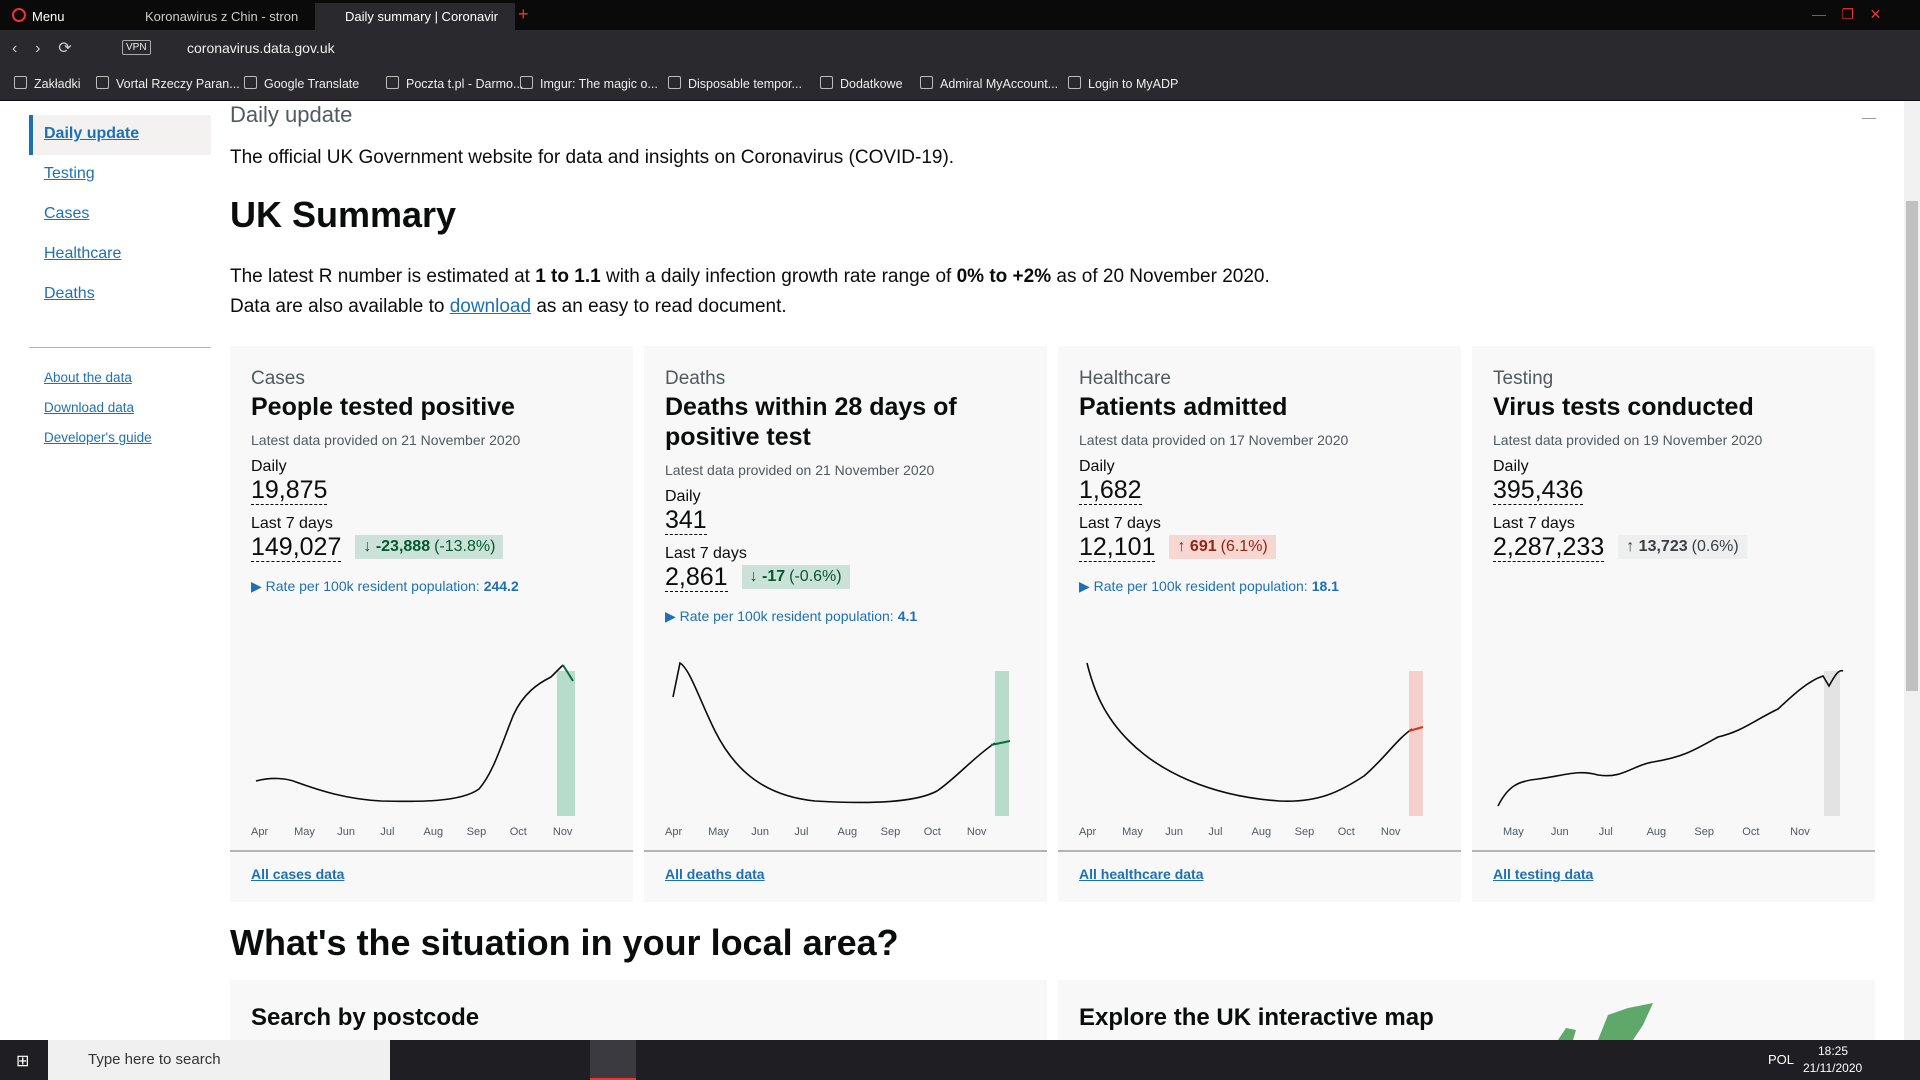 This screenshot has width=1920, height=1080. I want to click on address-bar: ‹ › ⟳ VPN coronavirus.data.gov.uk, so click(960, 48).